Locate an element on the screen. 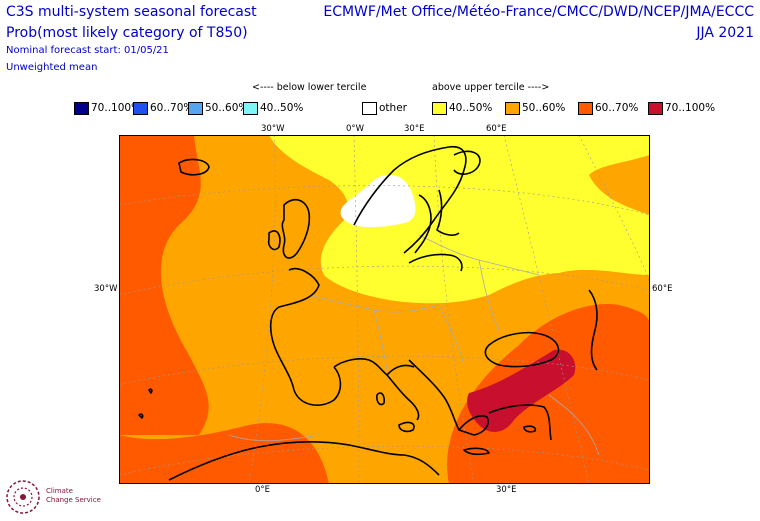 The height and width of the screenshot is (521, 760). climate-logo-icon is located at coordinates (23, 497).